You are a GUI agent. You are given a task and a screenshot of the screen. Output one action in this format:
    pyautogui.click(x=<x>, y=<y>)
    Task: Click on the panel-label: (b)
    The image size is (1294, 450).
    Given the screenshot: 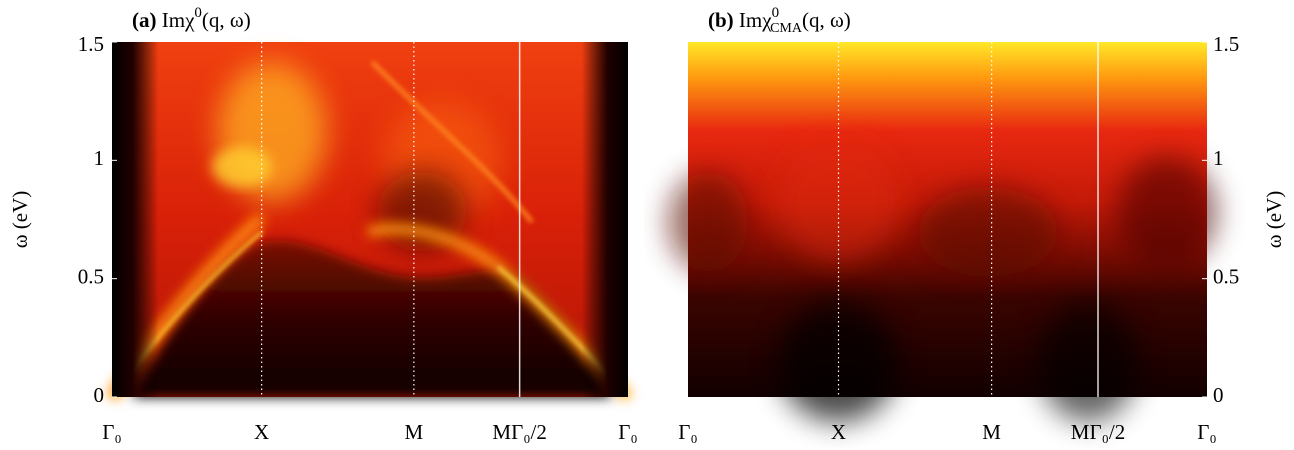 What is the action you would take?
    pyautogui.click(x=721, y=20)
    